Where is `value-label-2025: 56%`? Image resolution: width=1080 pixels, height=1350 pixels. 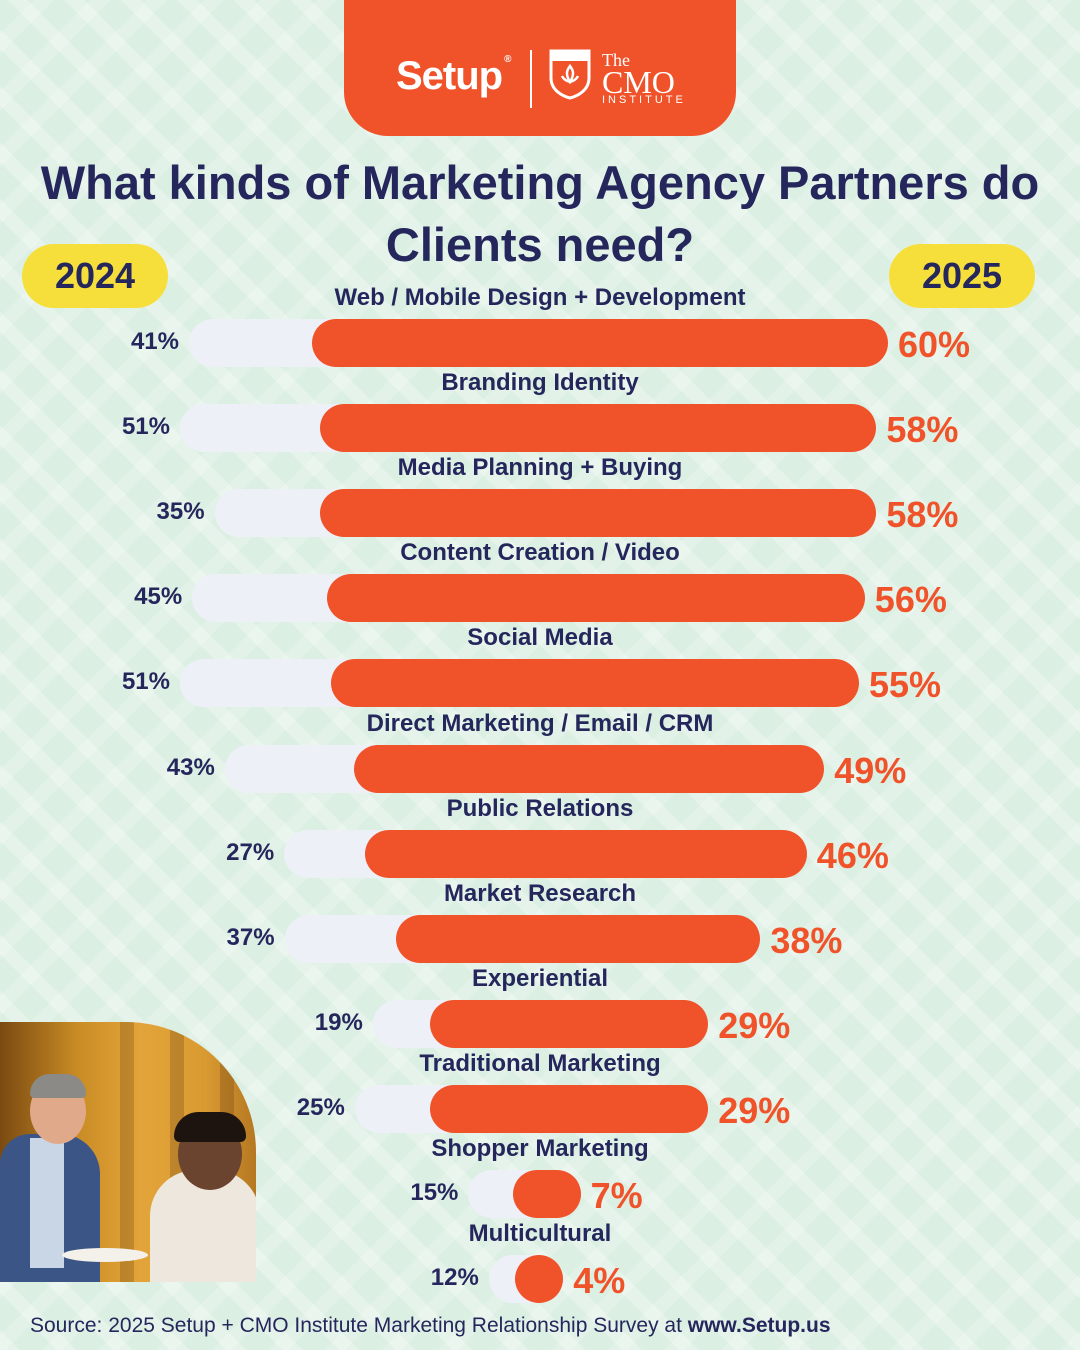
value-label-2025: 56% is located at coordinates (910, 600).